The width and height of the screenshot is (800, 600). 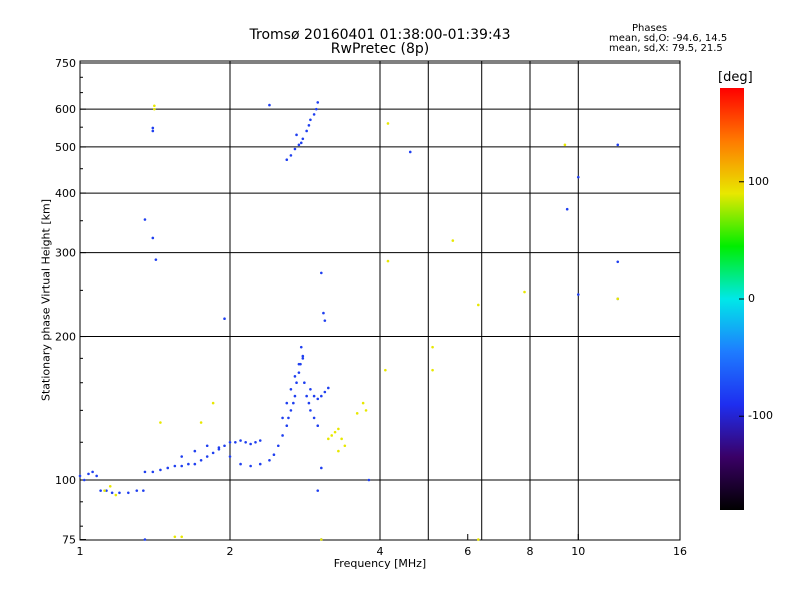 I want to click on y-tick-label: 750, so click(x=65, y=63).